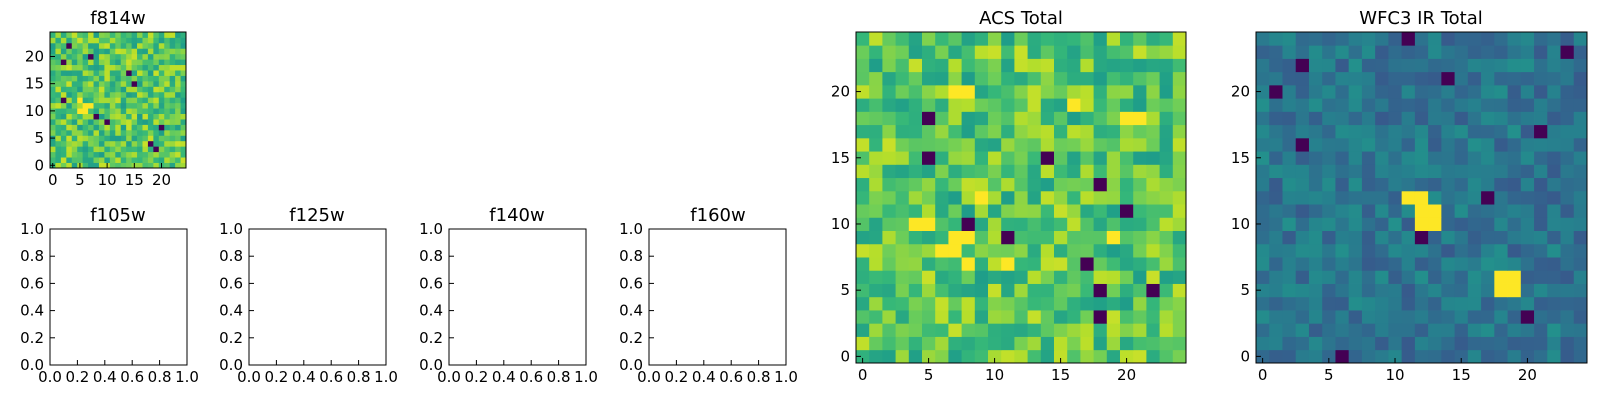 This screenshot has width=1600, height=400. What do you see at coordinates (34, 84) in the screenshot?
I see `y-tick-label: 15` at bounding box center [34, 84].